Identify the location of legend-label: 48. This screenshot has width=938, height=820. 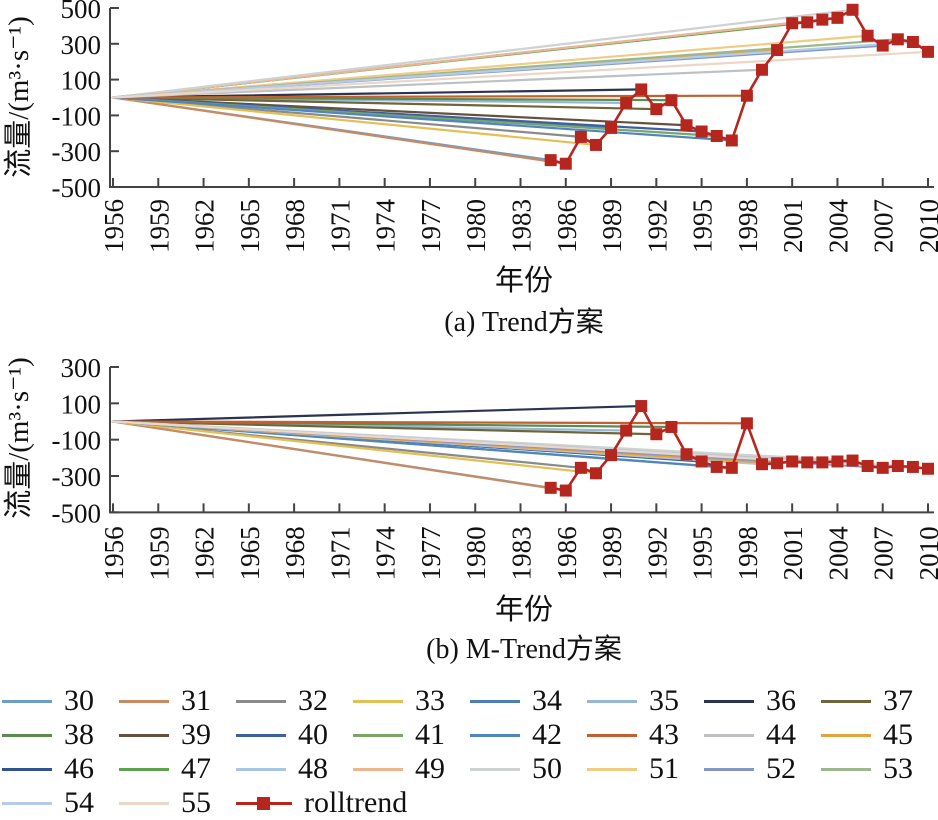
(313, 769).